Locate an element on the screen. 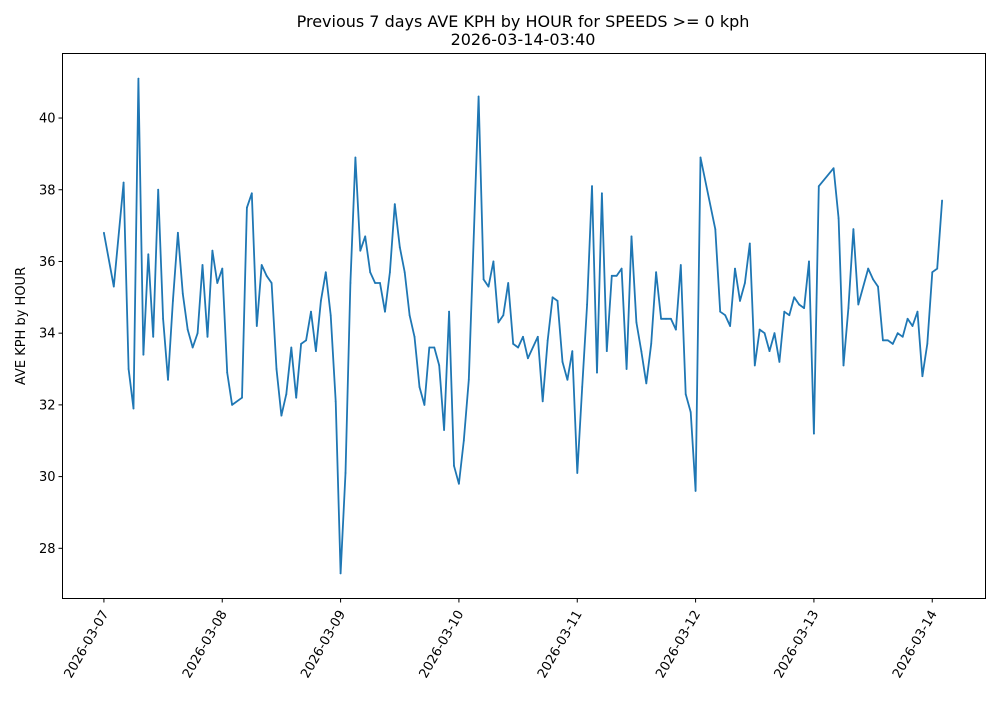 This screenshot has height=704, width=1000. x-tick-label: 2026-03-09 is located at coordinates (323, 644).